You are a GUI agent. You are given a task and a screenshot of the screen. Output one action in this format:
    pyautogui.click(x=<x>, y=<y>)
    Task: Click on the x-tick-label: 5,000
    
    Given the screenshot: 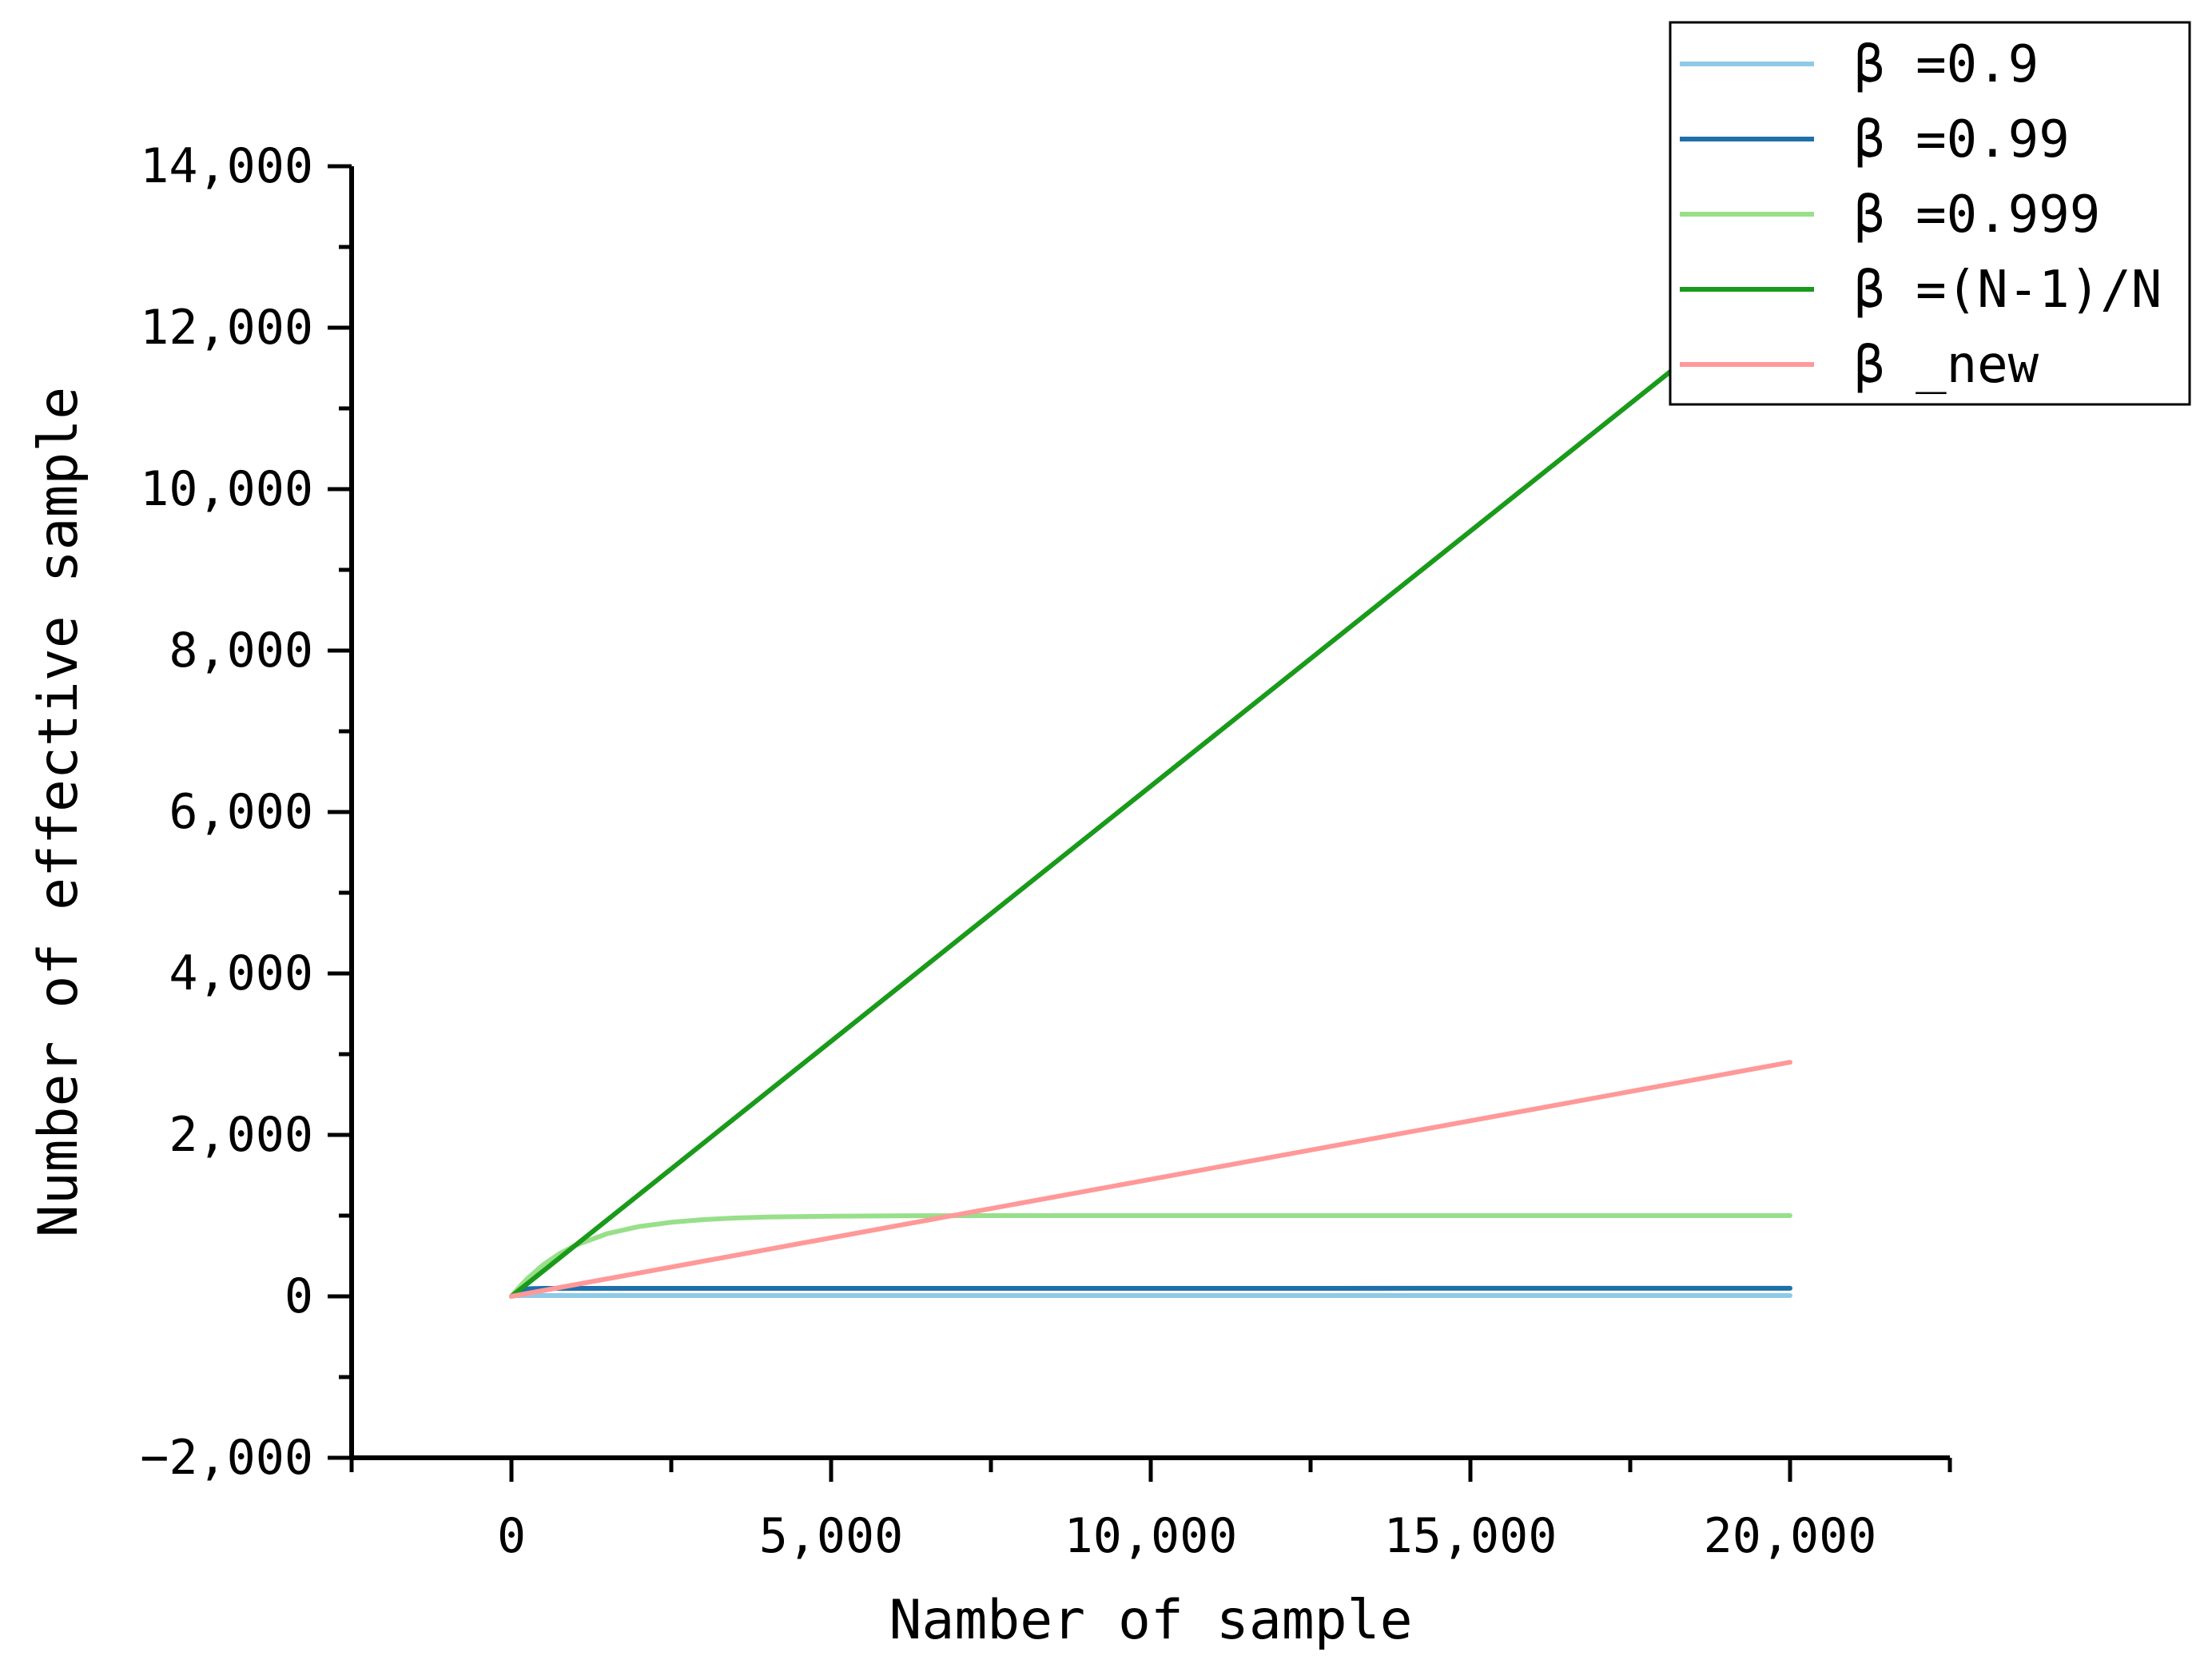 What is the action you would take?
    pyautogui.click(x=831, y=1536)
    